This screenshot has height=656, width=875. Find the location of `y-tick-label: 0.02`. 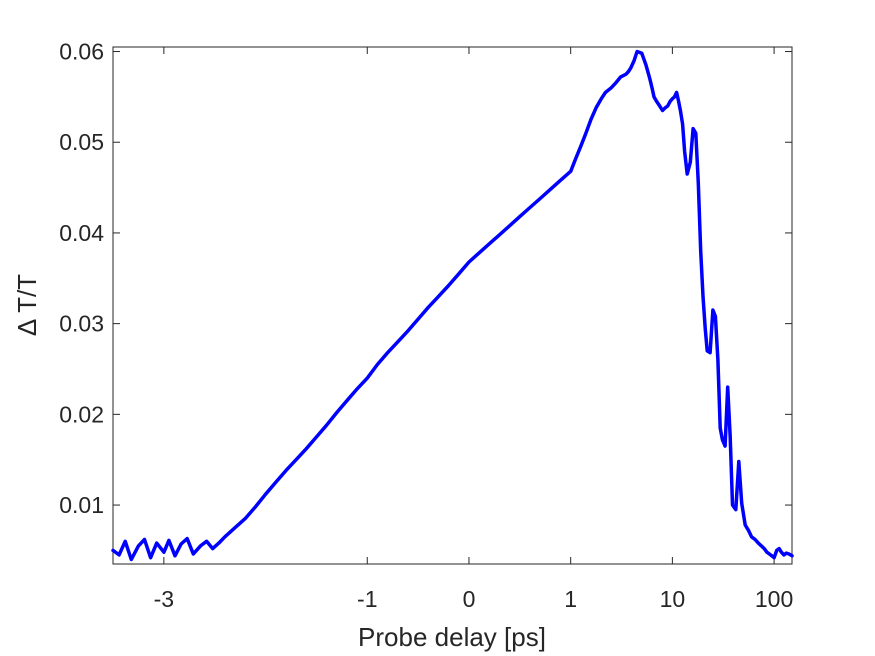

y-tick-label: 0.02 is located at coordinates (81, 414).